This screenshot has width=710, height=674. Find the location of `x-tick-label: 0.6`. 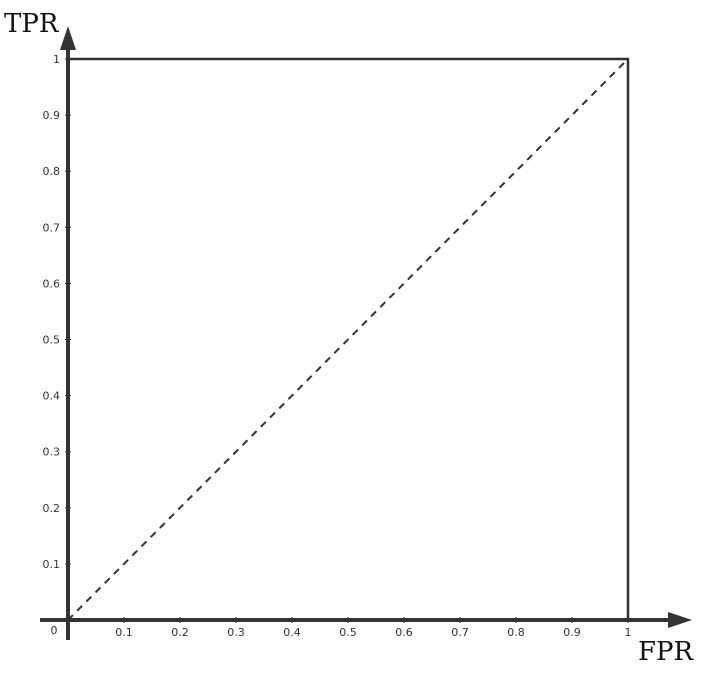

x-tick-label: 0.6 is located at coordinates (404, 632).